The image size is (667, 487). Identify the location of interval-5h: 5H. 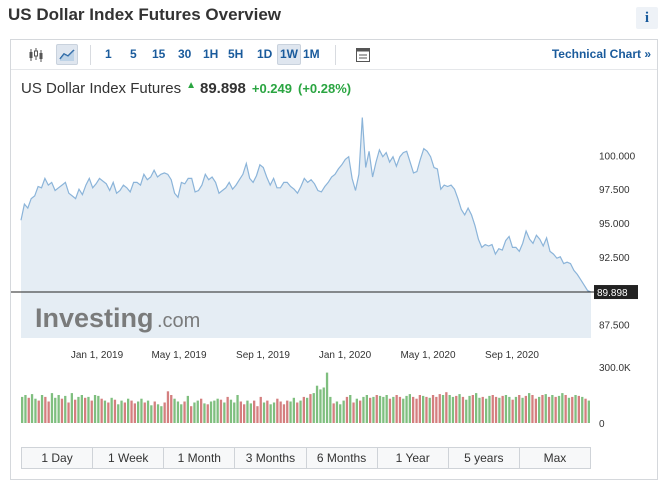
(236, 54).